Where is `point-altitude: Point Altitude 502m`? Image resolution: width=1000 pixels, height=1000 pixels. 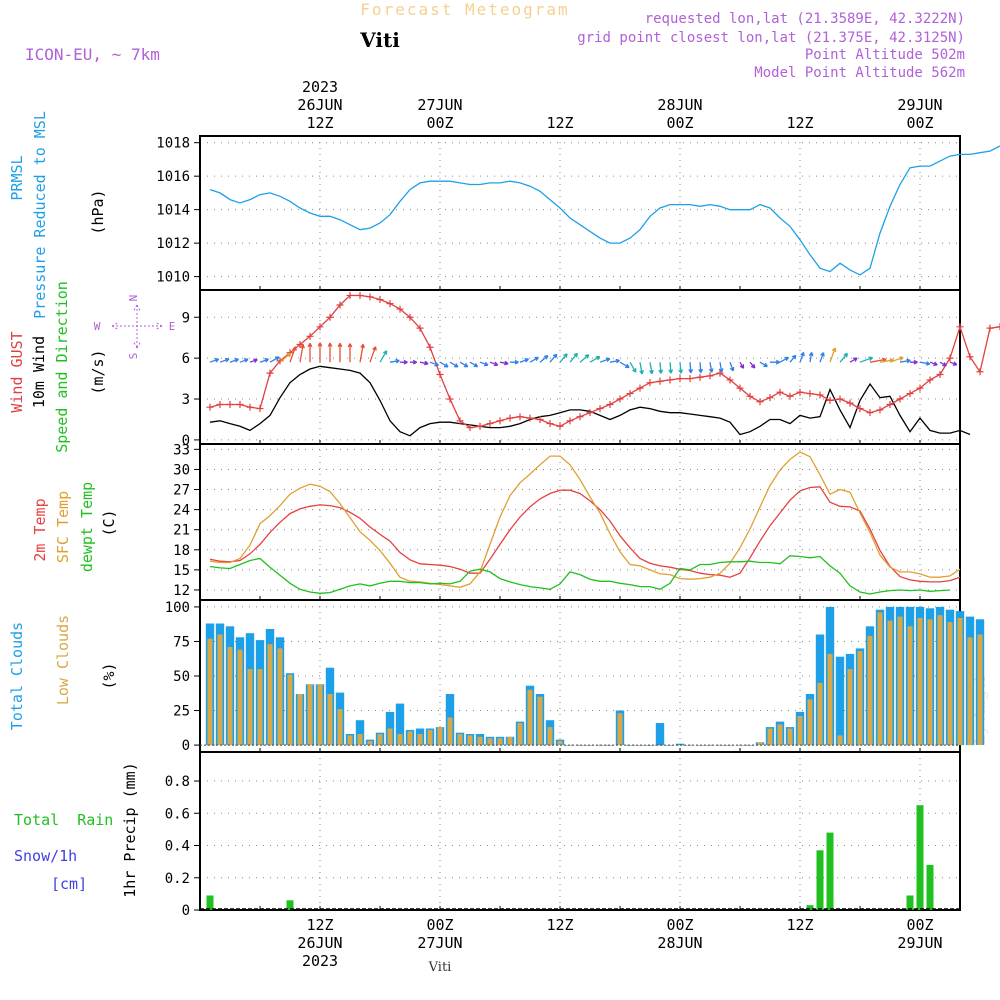
point-altitude: Point Altitude 502m is located at coordinates (885, 55).